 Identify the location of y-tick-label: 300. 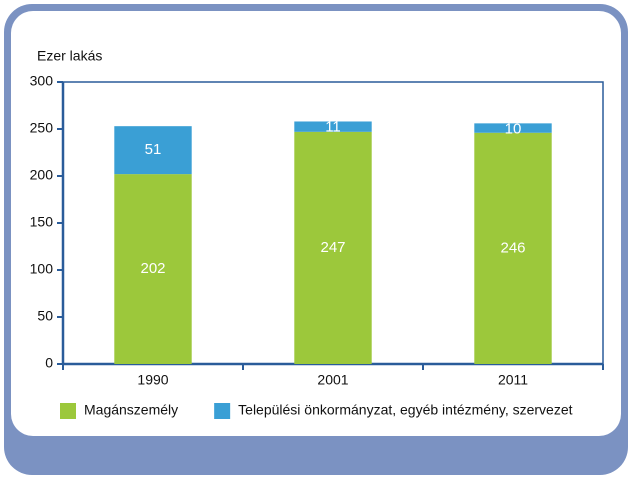
(42, 81).